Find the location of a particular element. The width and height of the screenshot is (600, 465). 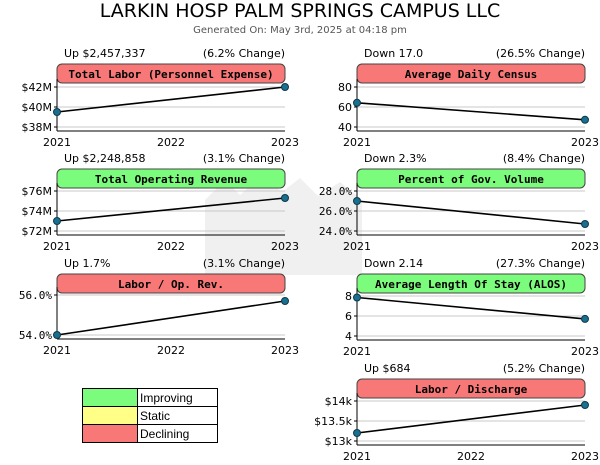

chart-5-ytick-label-2: 56.0% is located at coordinates (35, 295).